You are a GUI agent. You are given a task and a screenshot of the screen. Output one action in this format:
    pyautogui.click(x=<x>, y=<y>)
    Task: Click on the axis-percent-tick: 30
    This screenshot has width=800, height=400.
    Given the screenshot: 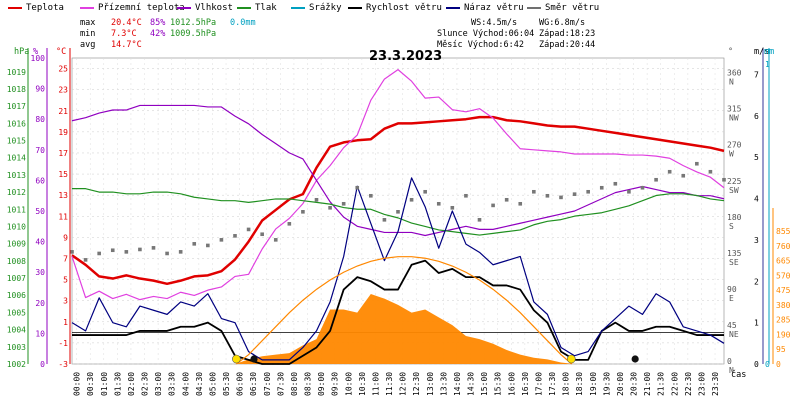 What is the action you would take?
    pyautogui.click(x=40, y=272)
    